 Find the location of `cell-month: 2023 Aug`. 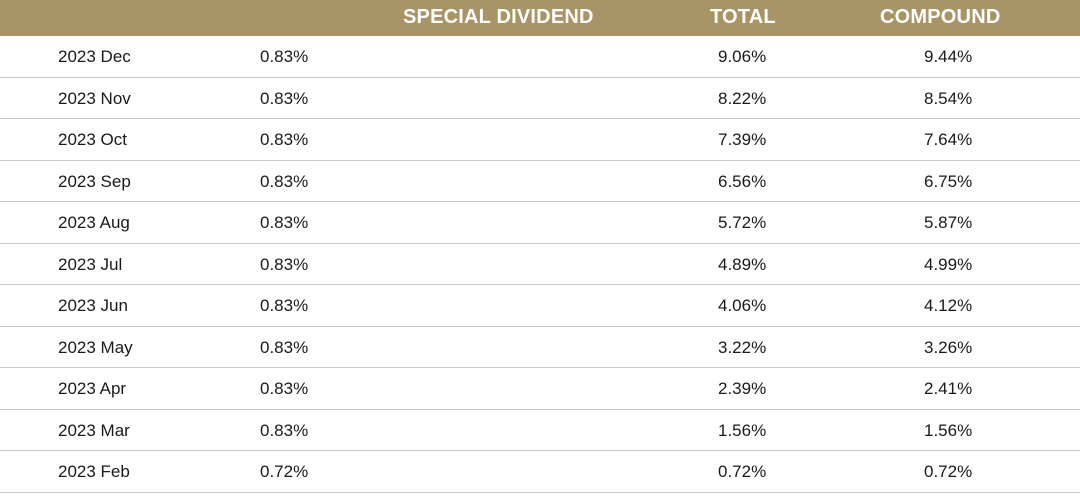

cell-month: 2023 Aug is located at coordinates (94, 222).